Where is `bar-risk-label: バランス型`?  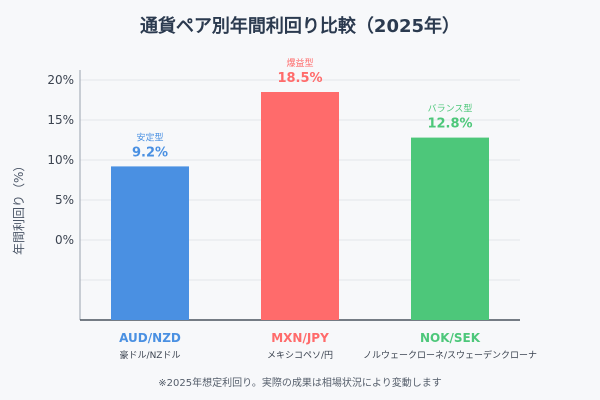 bar-risk-label: バランス型 is located at coordinates (450, 109).